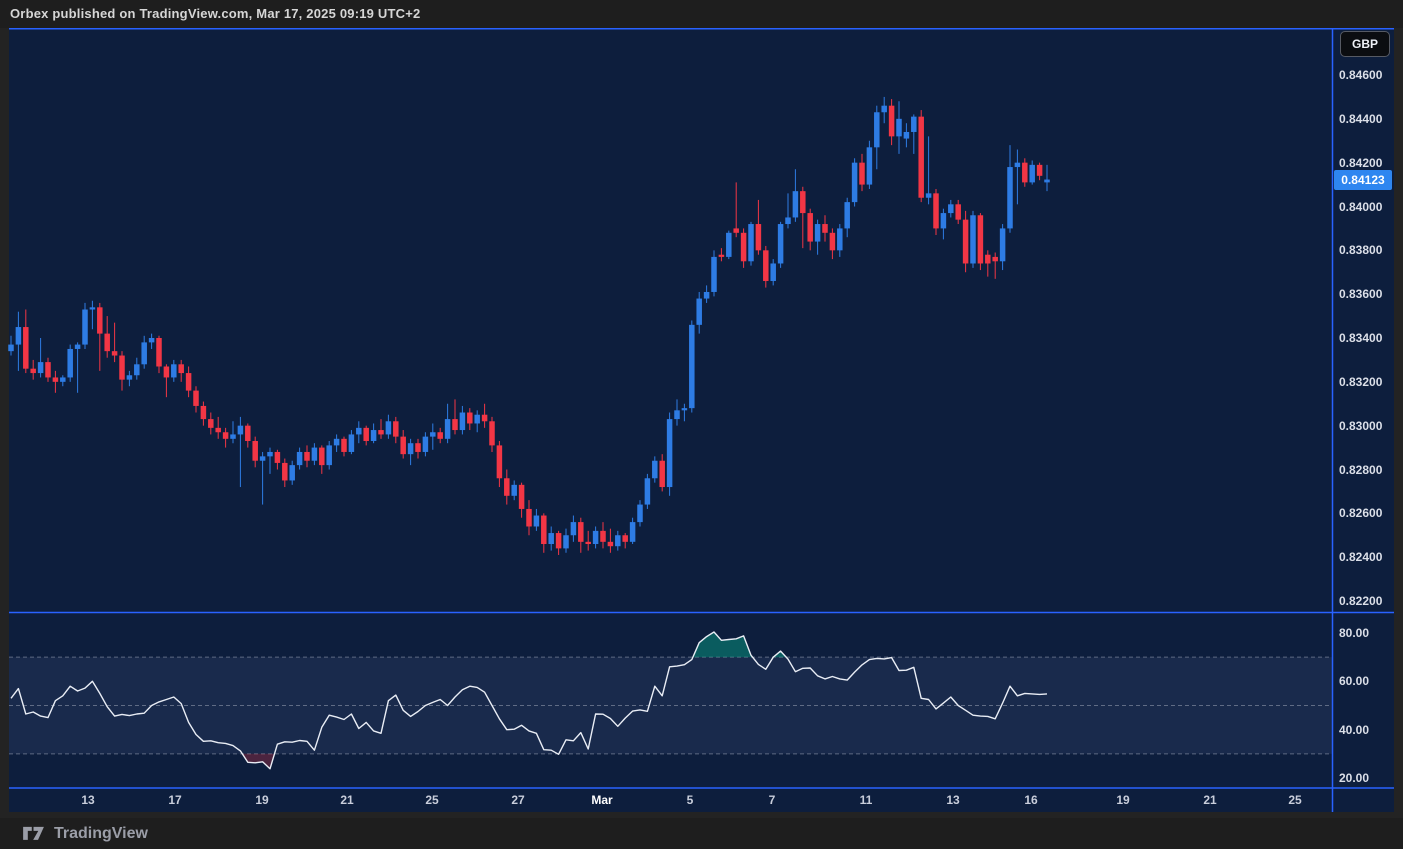 This screenshot has height=849, width=1403. Describe the element at coordinates (1354, 681) in the screenshot. I see `rsi-axis-label: 60.00` at that location.